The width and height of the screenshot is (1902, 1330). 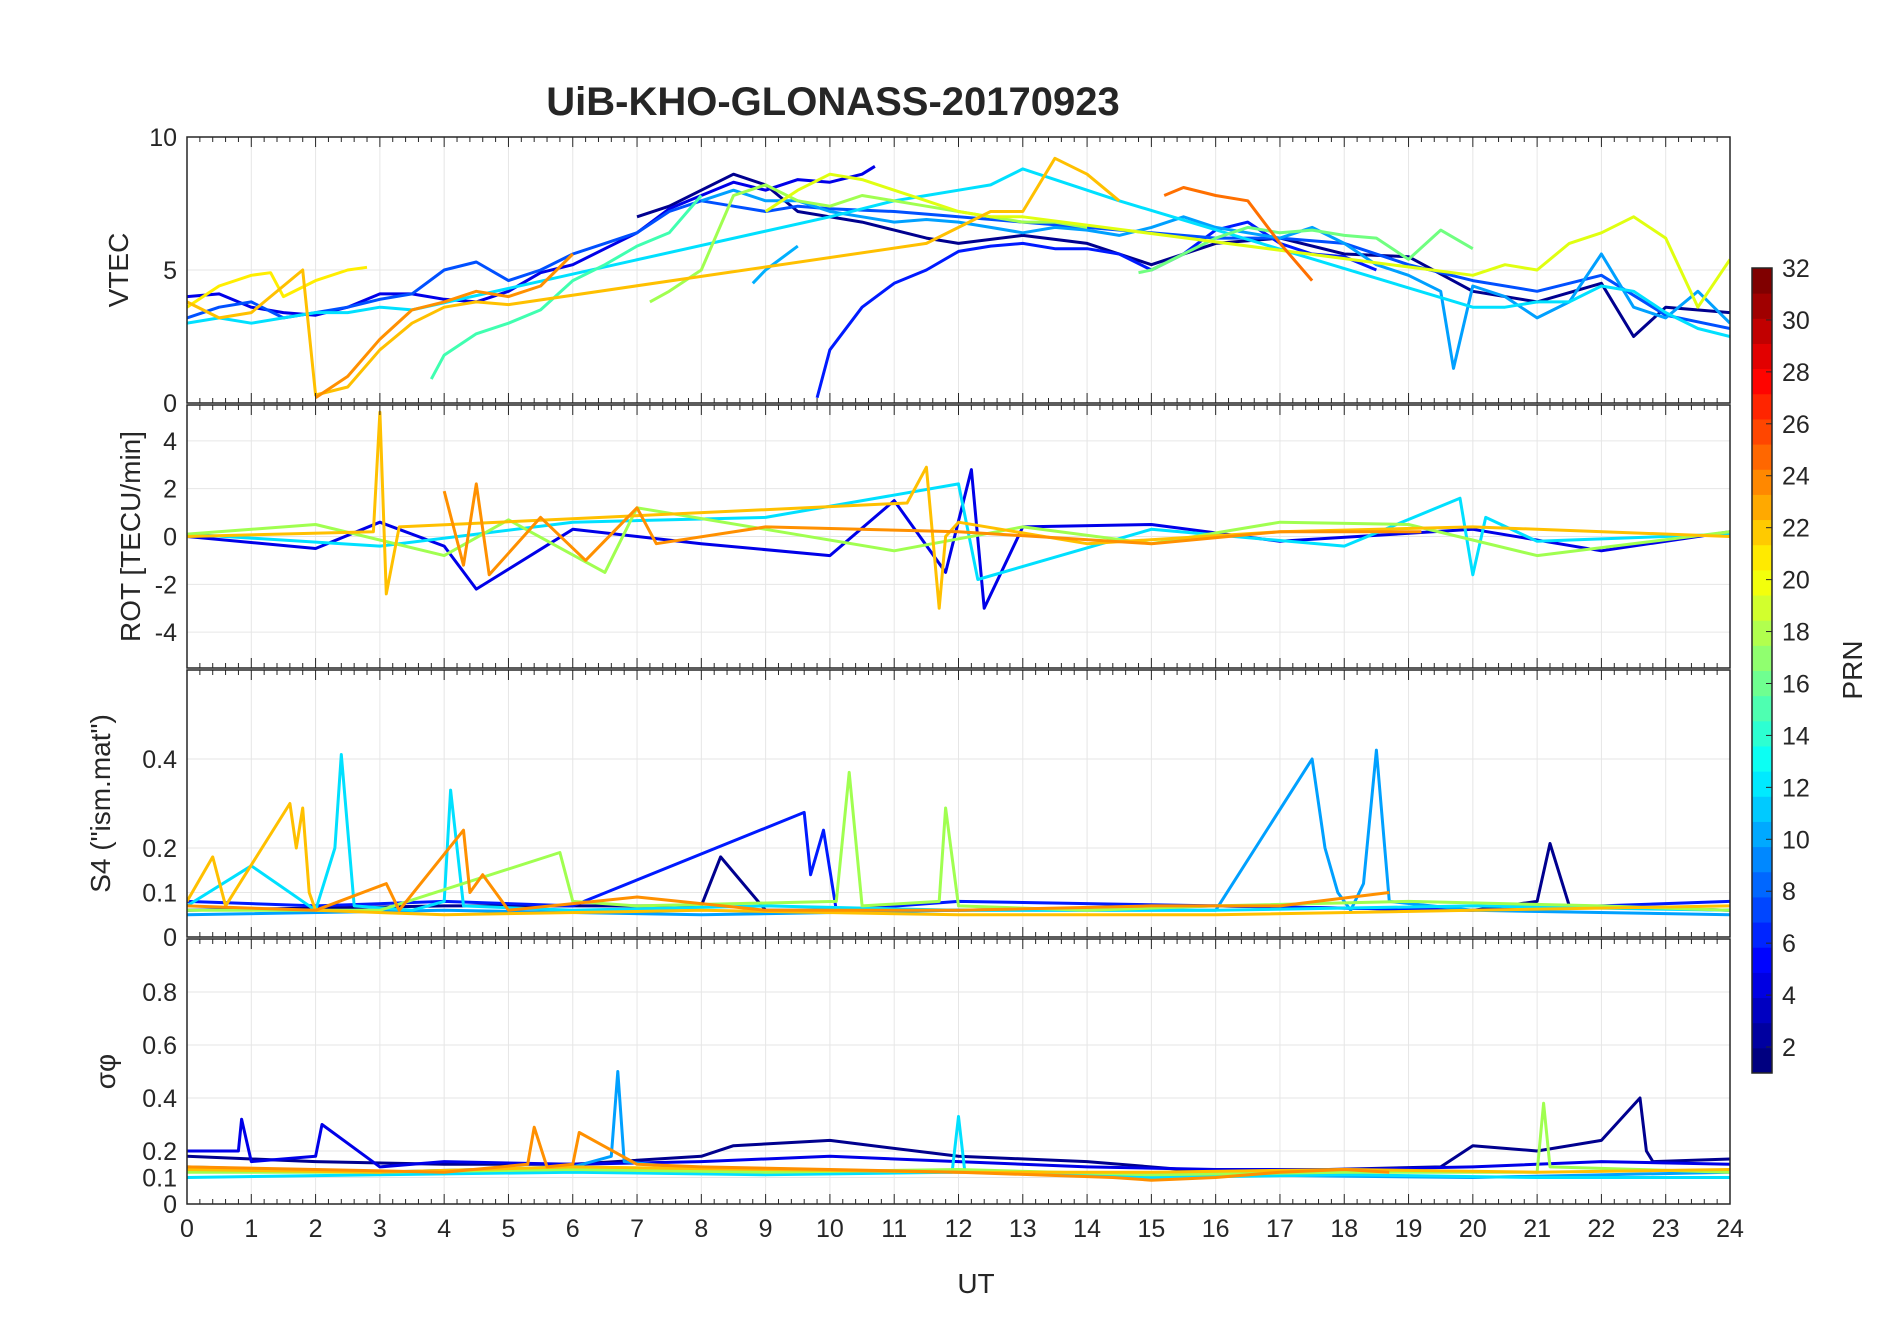 I want to click on y-tick-label: 0.4, so click(x=159, y=760).